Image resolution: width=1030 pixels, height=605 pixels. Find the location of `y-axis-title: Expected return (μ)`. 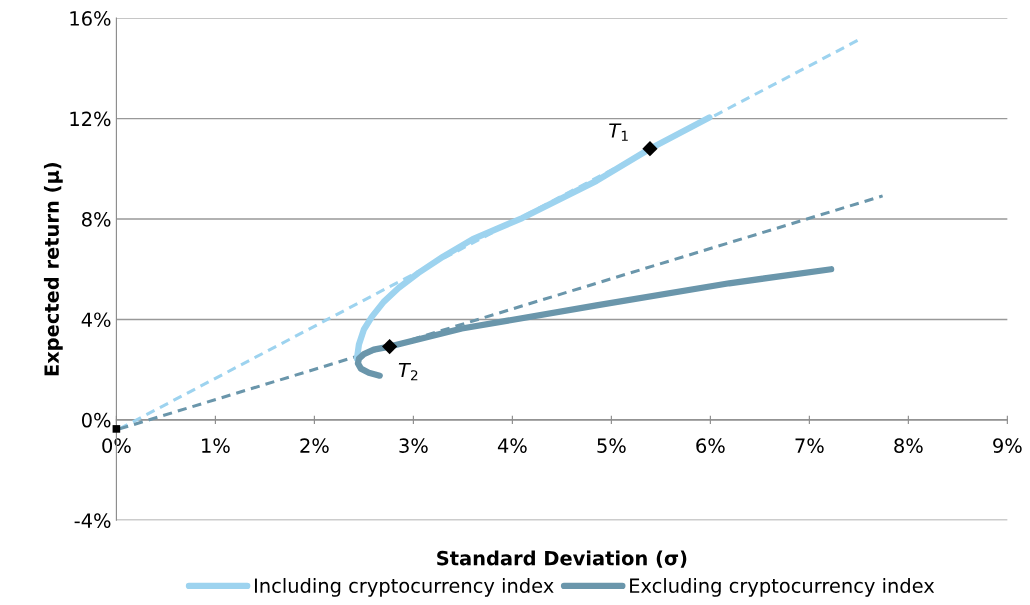

y-axis-title: Expected return (μ) is located at coordinates (53, 269).